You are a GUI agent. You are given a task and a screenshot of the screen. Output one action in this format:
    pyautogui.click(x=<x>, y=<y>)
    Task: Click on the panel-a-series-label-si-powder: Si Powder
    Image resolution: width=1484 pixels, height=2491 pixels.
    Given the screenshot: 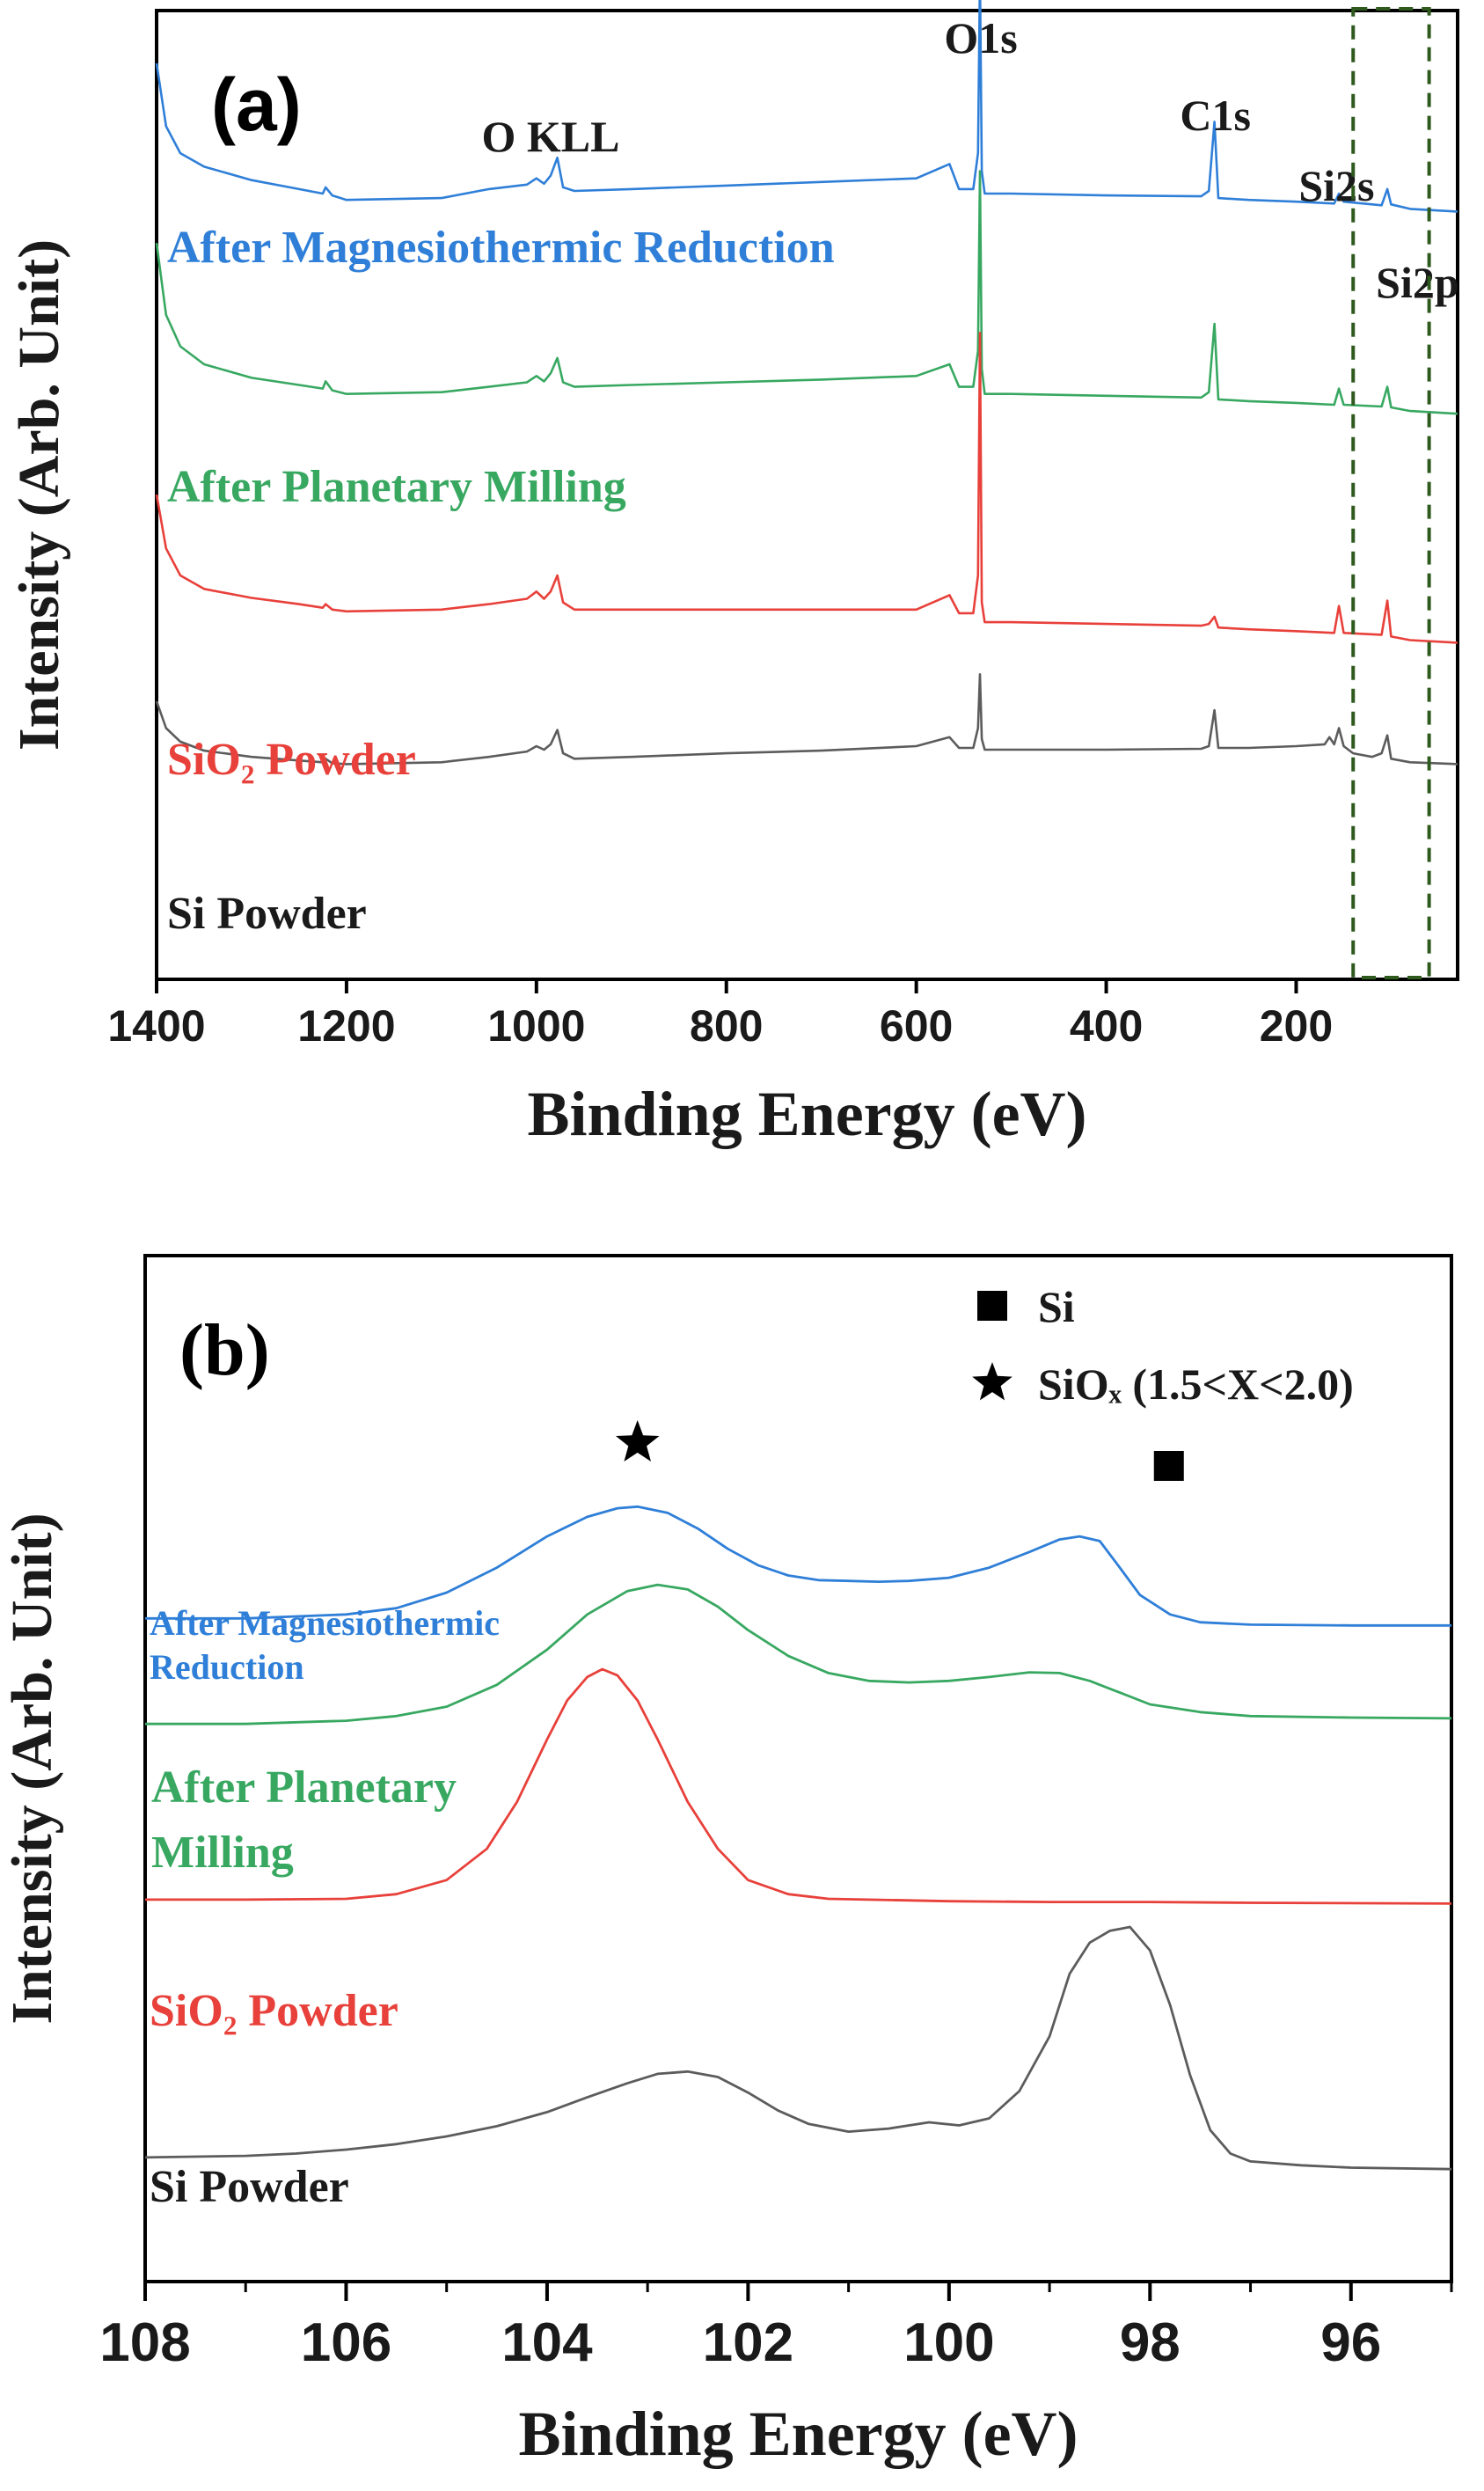 What is the action you would take?
    pyautogui.click(x=267, y=914)
    